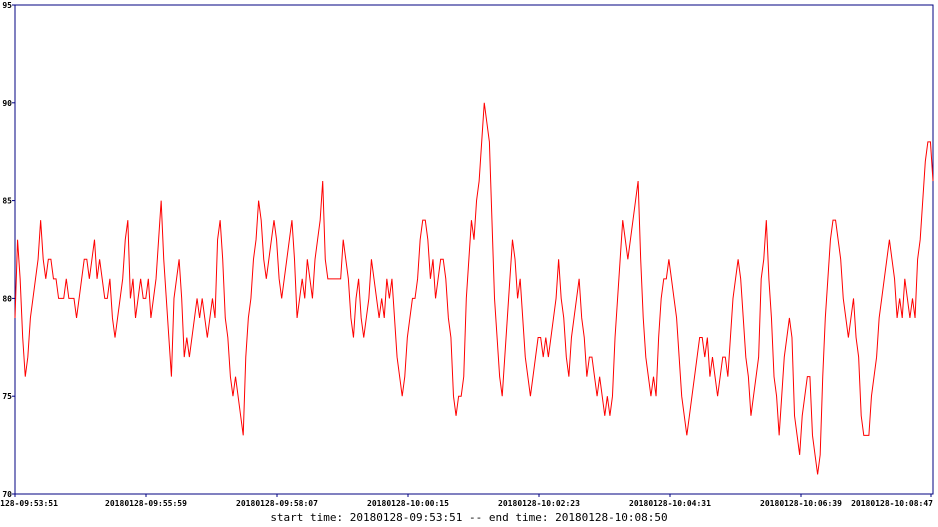 The width and height of the screenshot is (938, 527). I want to click on x-tick-label: 20180128-10:04:31, so click(670, 503).